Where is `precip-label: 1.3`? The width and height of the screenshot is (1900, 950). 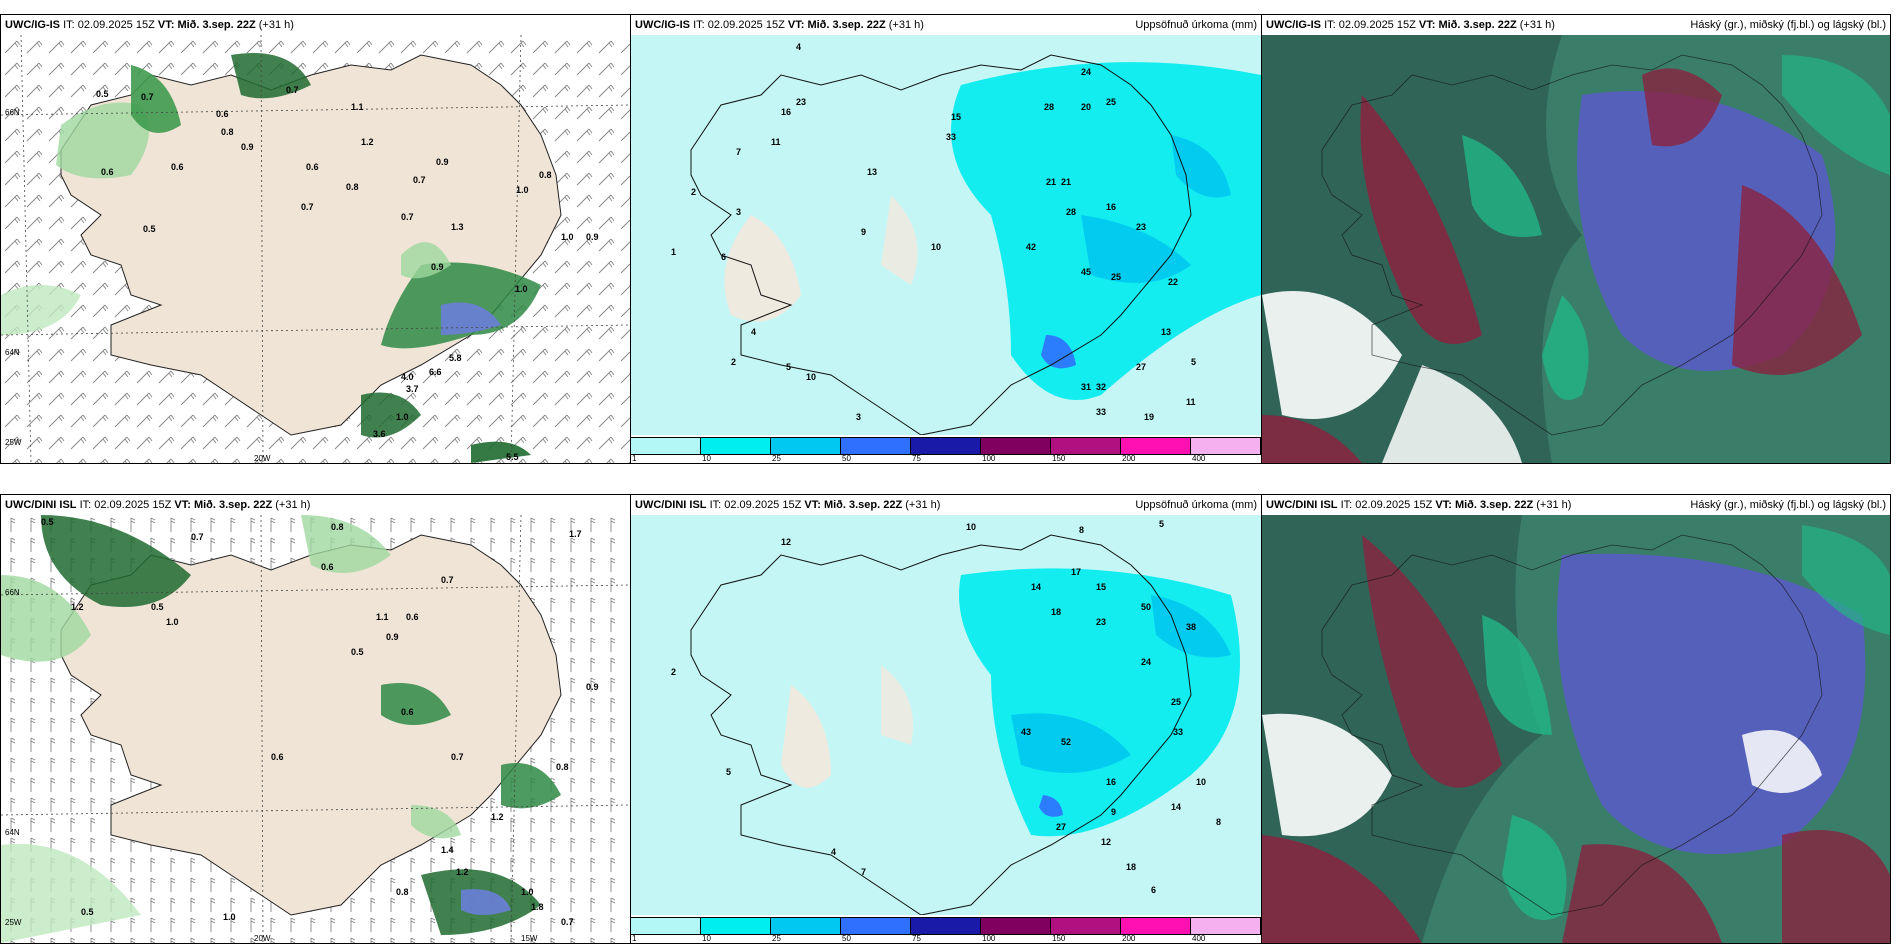
precip-label: 1.3 is located at coordinates (457, 227).